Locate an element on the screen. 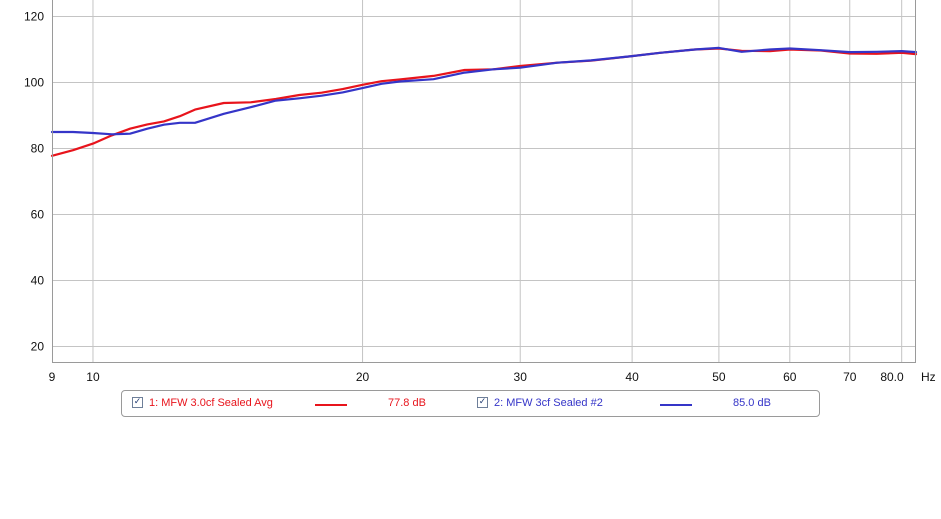 The height and width of the screenshot is (519, 941). y-tick-labels: 20 40 60 80 100 120 is located at coordinates (34, 182).